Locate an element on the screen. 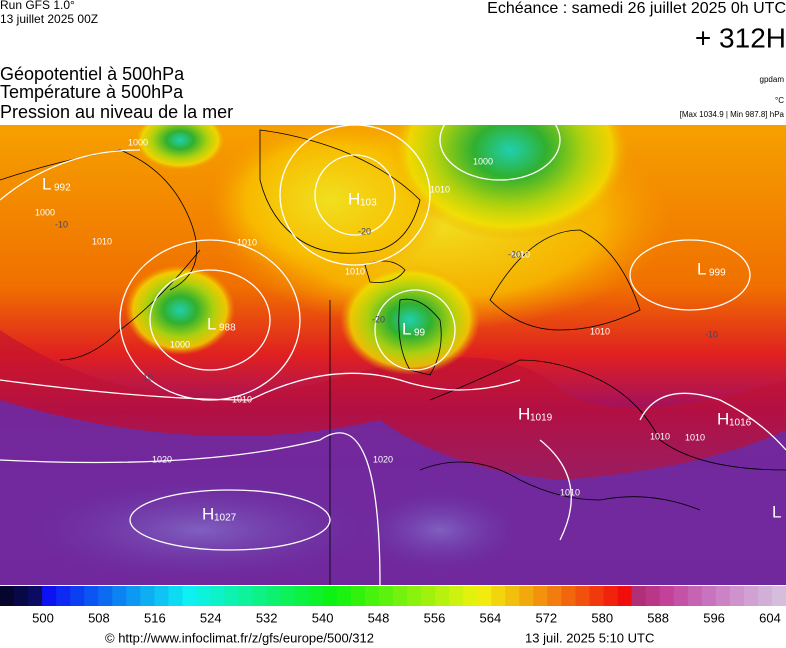 The height and width of the screenshot is (648, 786). system-value: 1027 is located at coordinates (225, 518).